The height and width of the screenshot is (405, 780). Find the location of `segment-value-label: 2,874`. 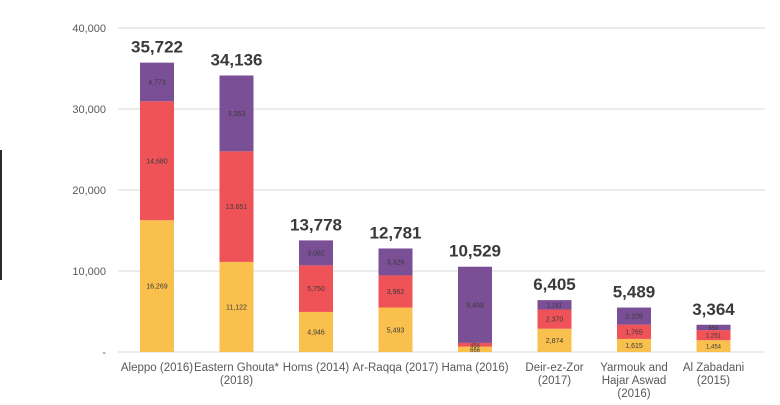

segment-value-label: 2,874 is located at coordinates (555, 341).